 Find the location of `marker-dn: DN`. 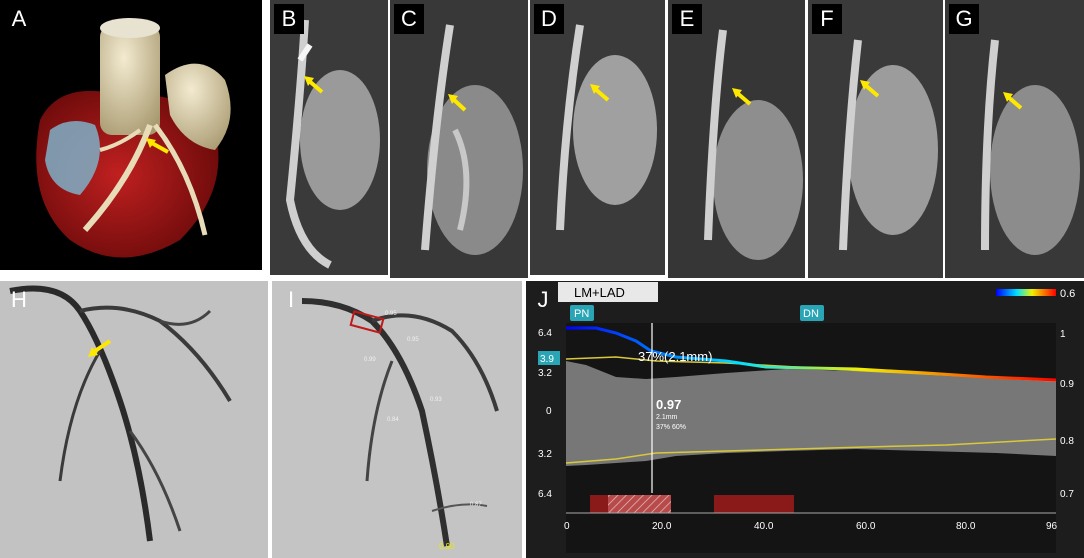

marker-dn: DN is located at coordinates (811, 314).